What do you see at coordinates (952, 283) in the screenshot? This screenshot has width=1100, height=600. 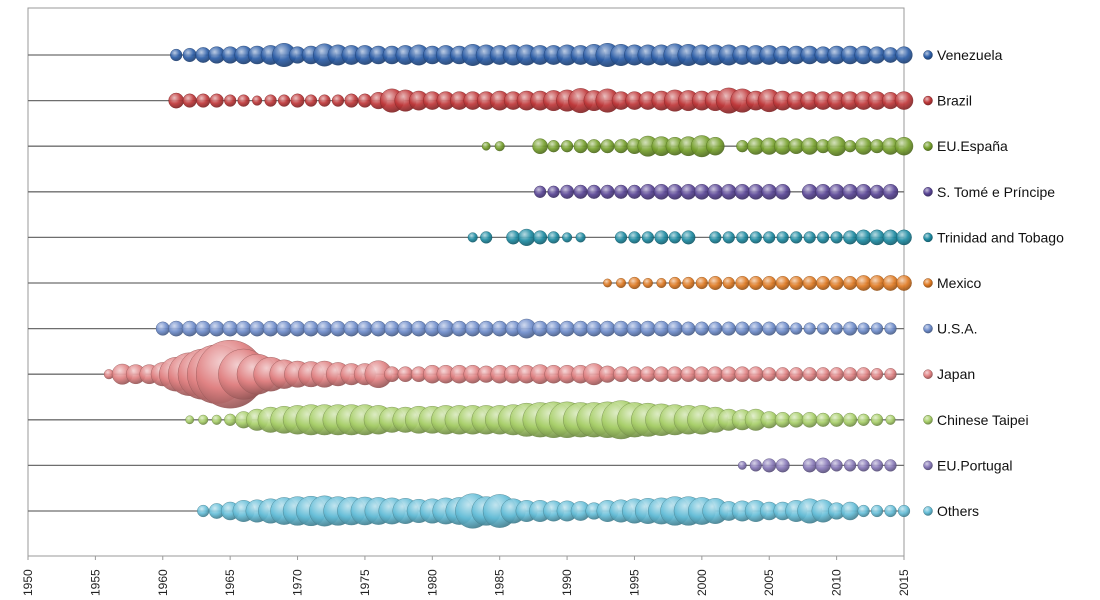 I see `legend-entry: Mexico` at bounding box center [952, 283].